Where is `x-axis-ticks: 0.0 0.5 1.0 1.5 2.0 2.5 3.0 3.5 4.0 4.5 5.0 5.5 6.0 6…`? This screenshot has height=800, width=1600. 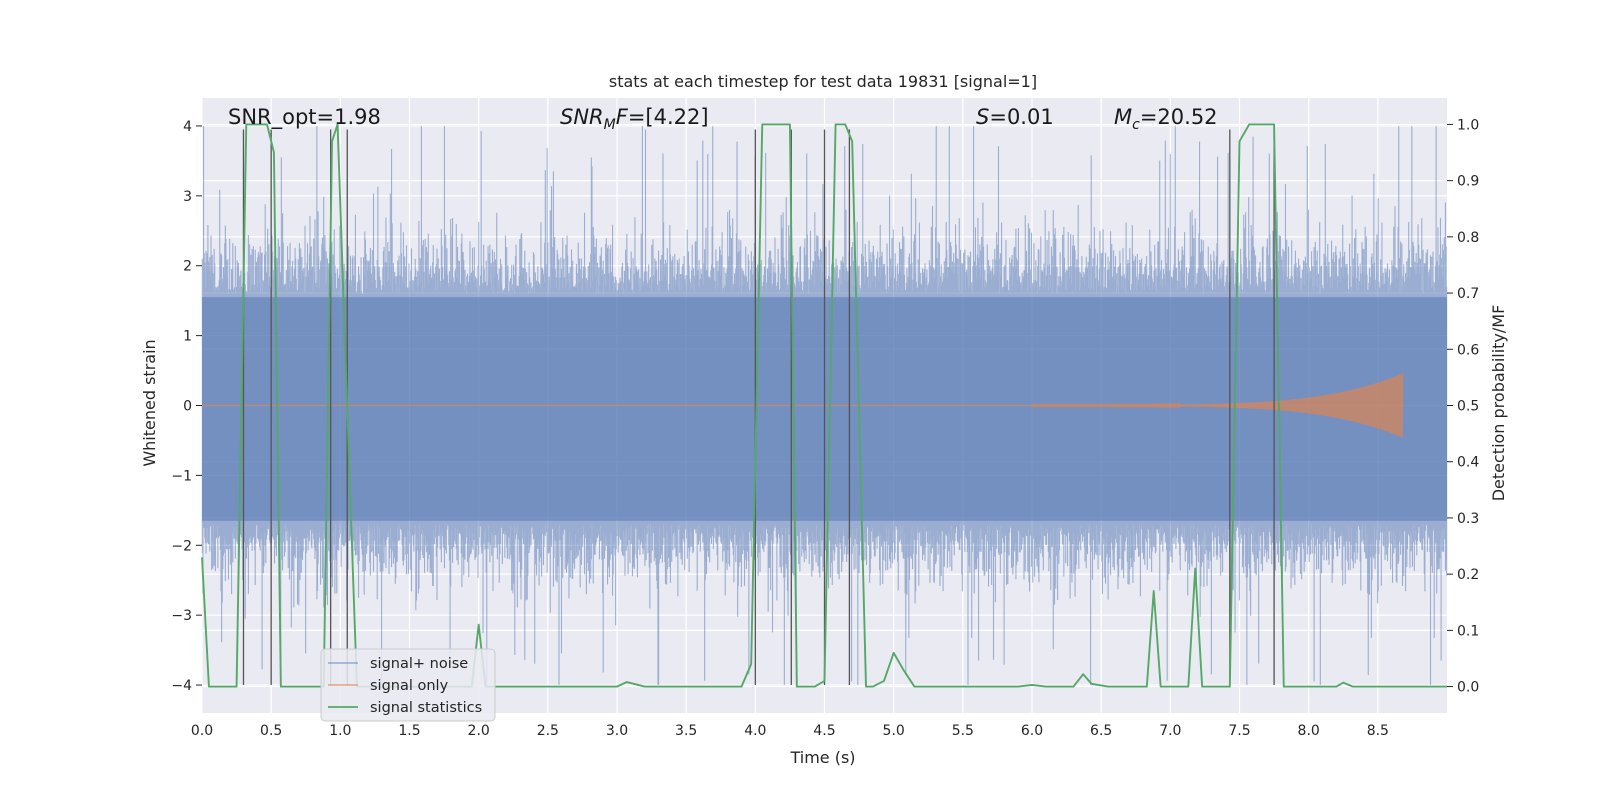
x-axis-ticks: 0.0 0.5 1.0 1.5 2.0 2.5 3.0 3.5 4.0 4.5 5.0 5.5 6.0 6… is located at coordinates (790, 731).